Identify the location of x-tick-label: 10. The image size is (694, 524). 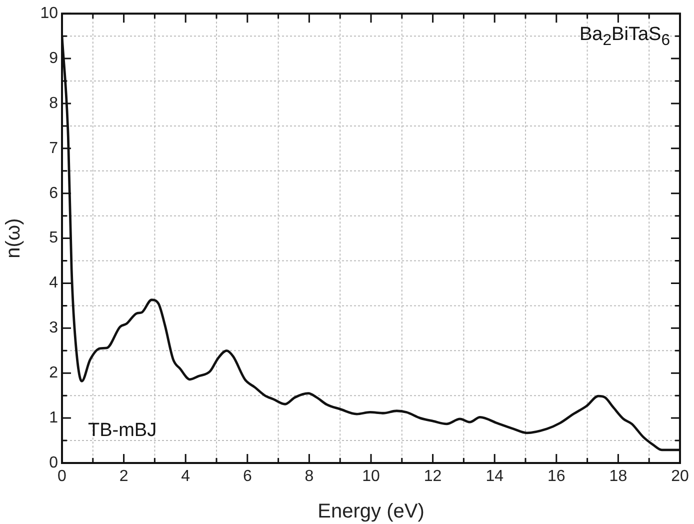
(371, 477).